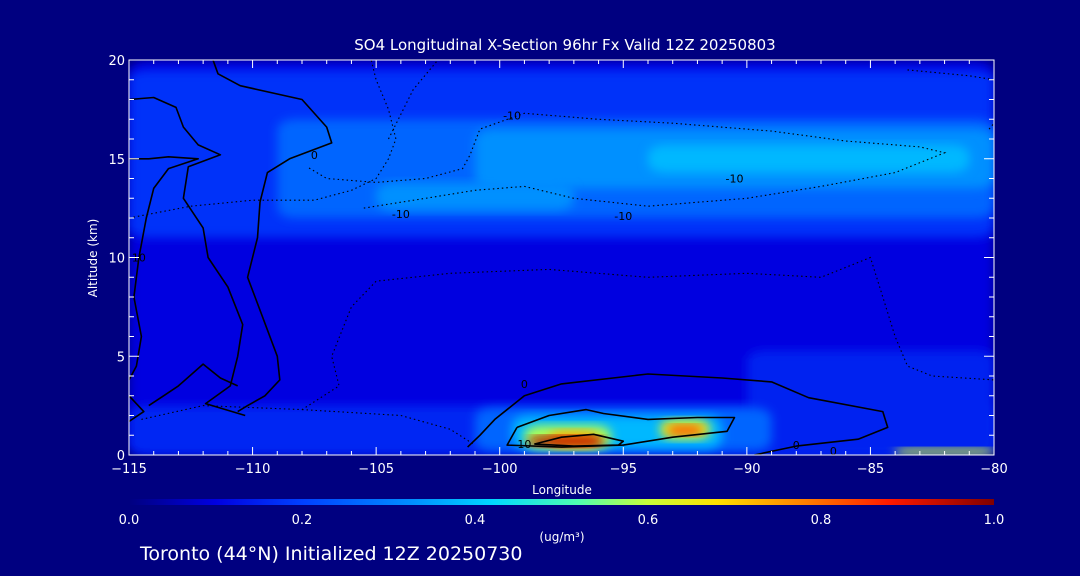 The width and height of the screenshot is (1080, 576). Describe the element at coordinates (331, 554) in the screenshot. I see `footer-caption: Toronto (44°N) Initialized 12Z 20250730` at that location.